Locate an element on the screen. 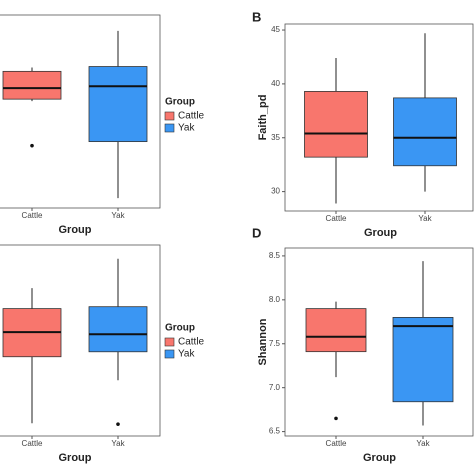 Image resolution: width=474 pixels, height=474 pixels. panel-label: D is located at coordinates (256, 232).